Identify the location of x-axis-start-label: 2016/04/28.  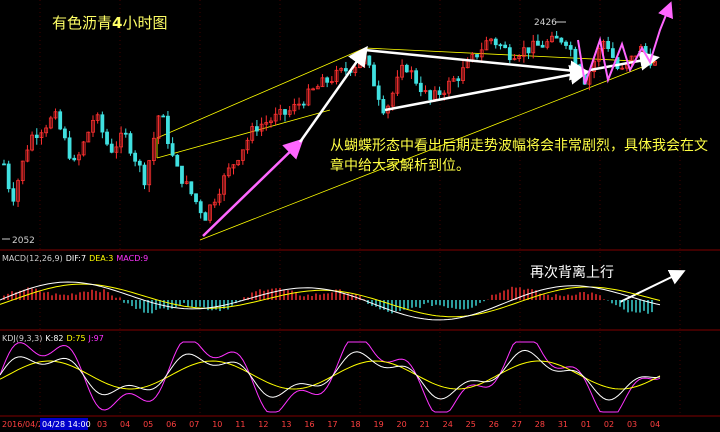
(25, 424).